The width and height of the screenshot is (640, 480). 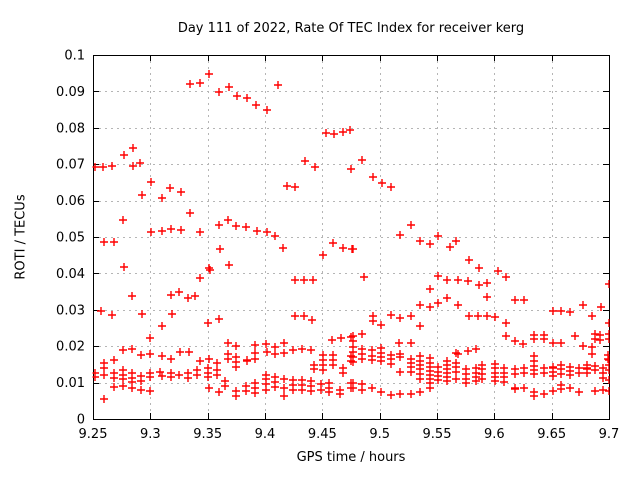 What do you see at coordinates (379, 434) in the screenshot?
I see `x-tick-label: 9.5` at bounding box center [379, 434].